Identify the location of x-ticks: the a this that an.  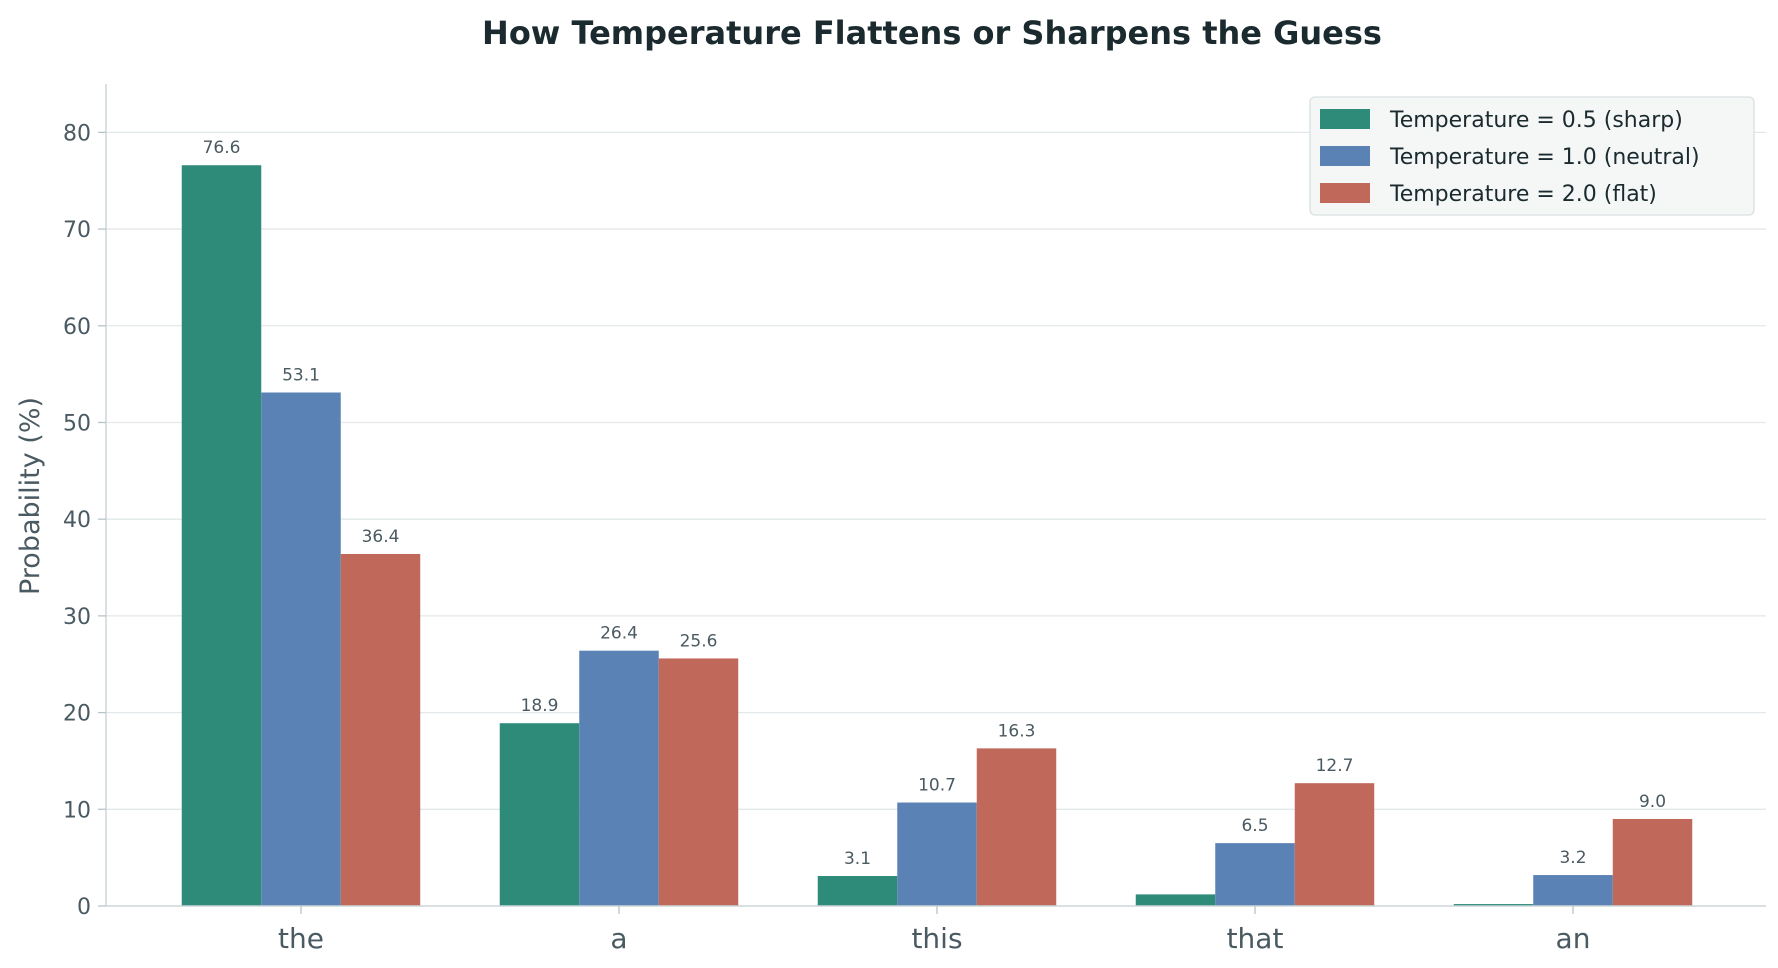
(934, 930).